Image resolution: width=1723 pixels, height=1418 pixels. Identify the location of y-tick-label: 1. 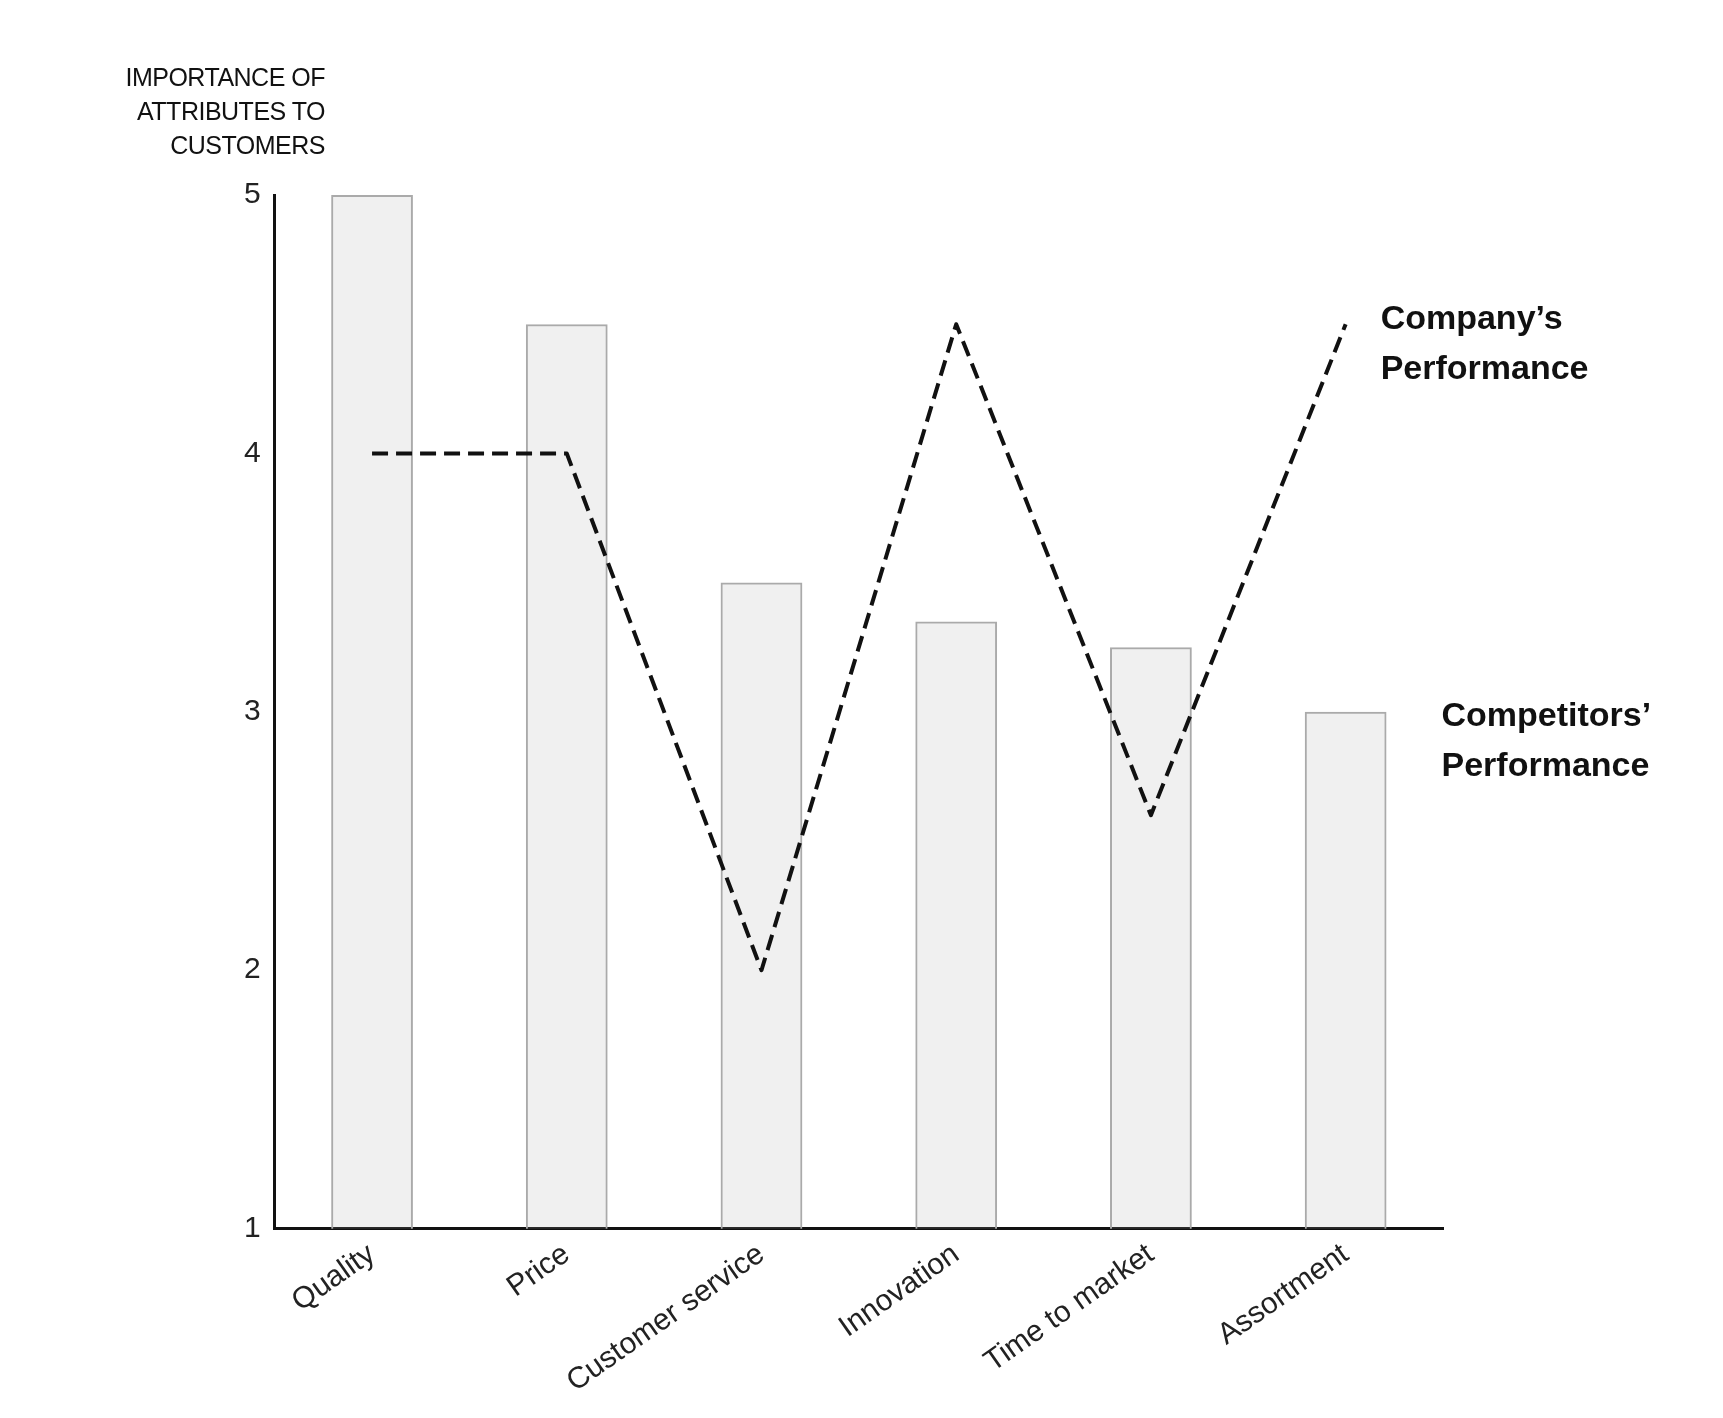
(252, 1226).